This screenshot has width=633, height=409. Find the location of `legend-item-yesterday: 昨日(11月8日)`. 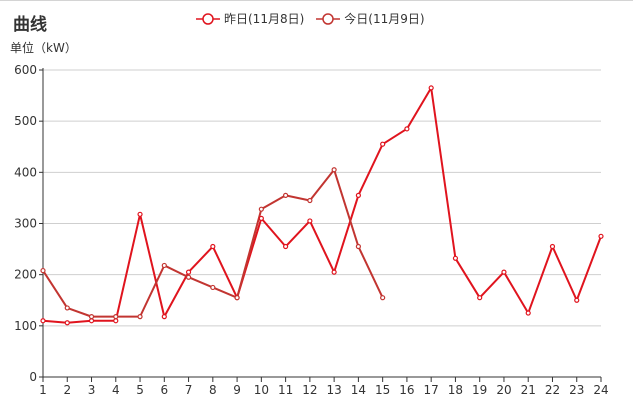

legend-item-yesterday: 昨日(11月8日) is located at coordinates (250, 18).